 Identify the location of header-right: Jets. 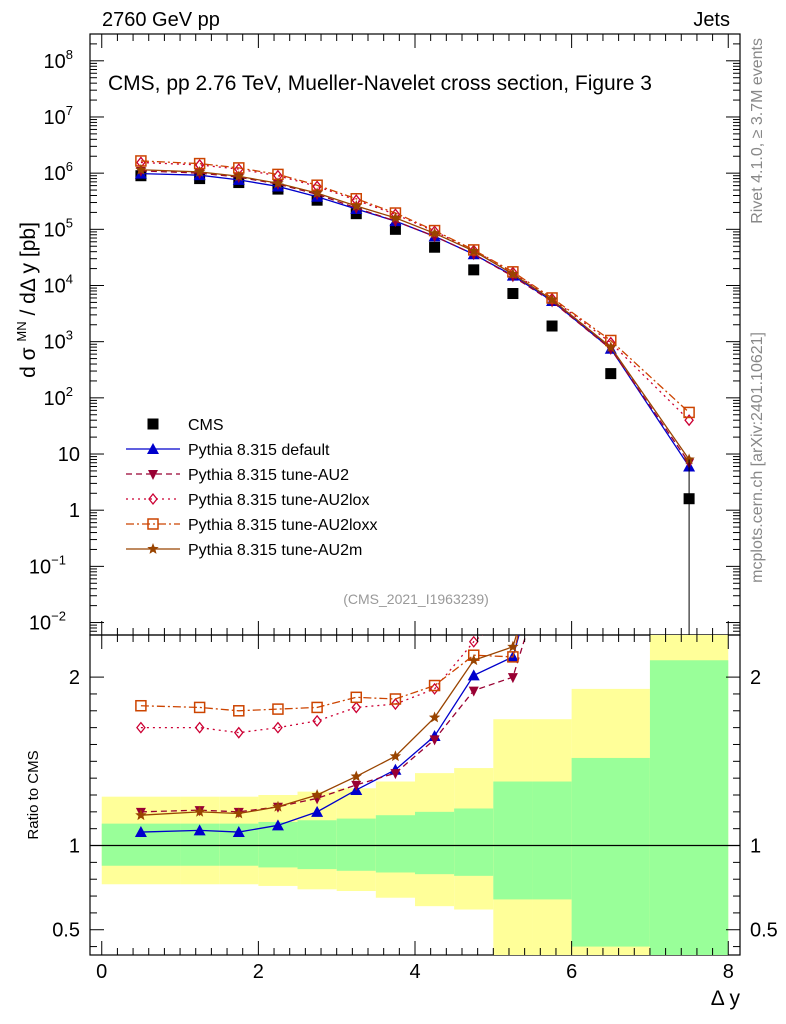
(711, 20).